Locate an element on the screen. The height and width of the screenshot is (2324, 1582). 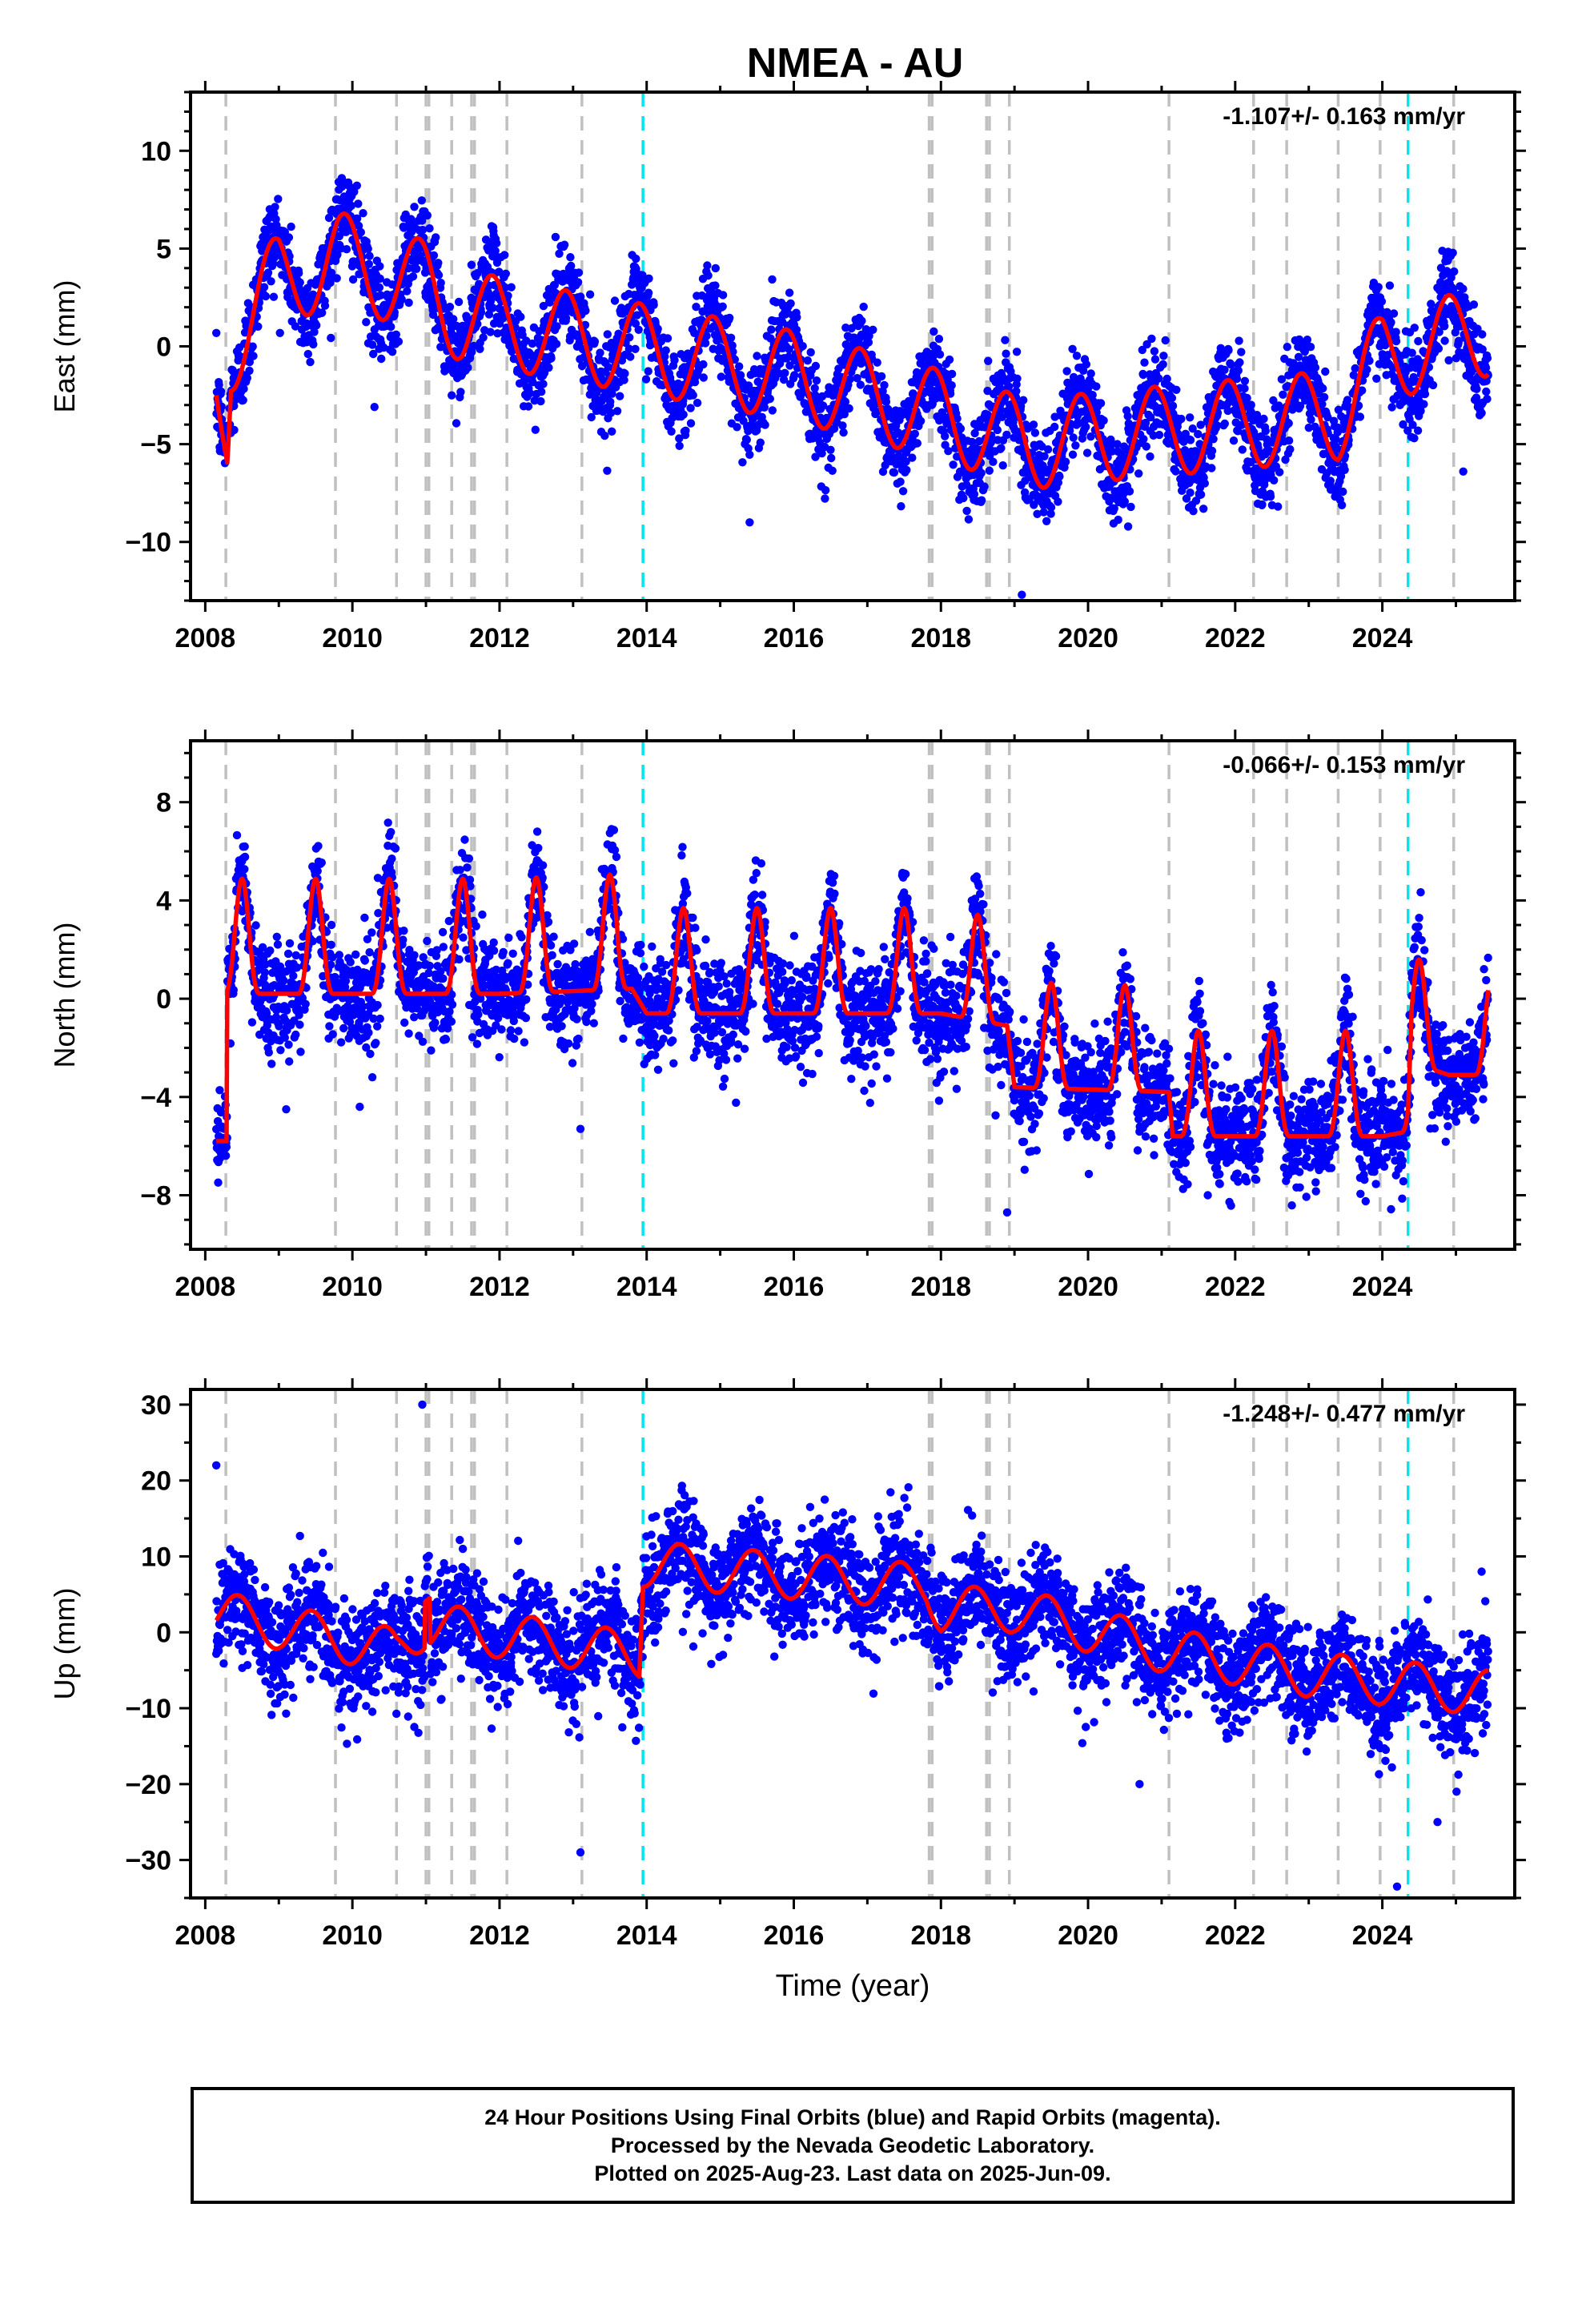
y-tick-label: 10 is located at coordinates (156, 151).